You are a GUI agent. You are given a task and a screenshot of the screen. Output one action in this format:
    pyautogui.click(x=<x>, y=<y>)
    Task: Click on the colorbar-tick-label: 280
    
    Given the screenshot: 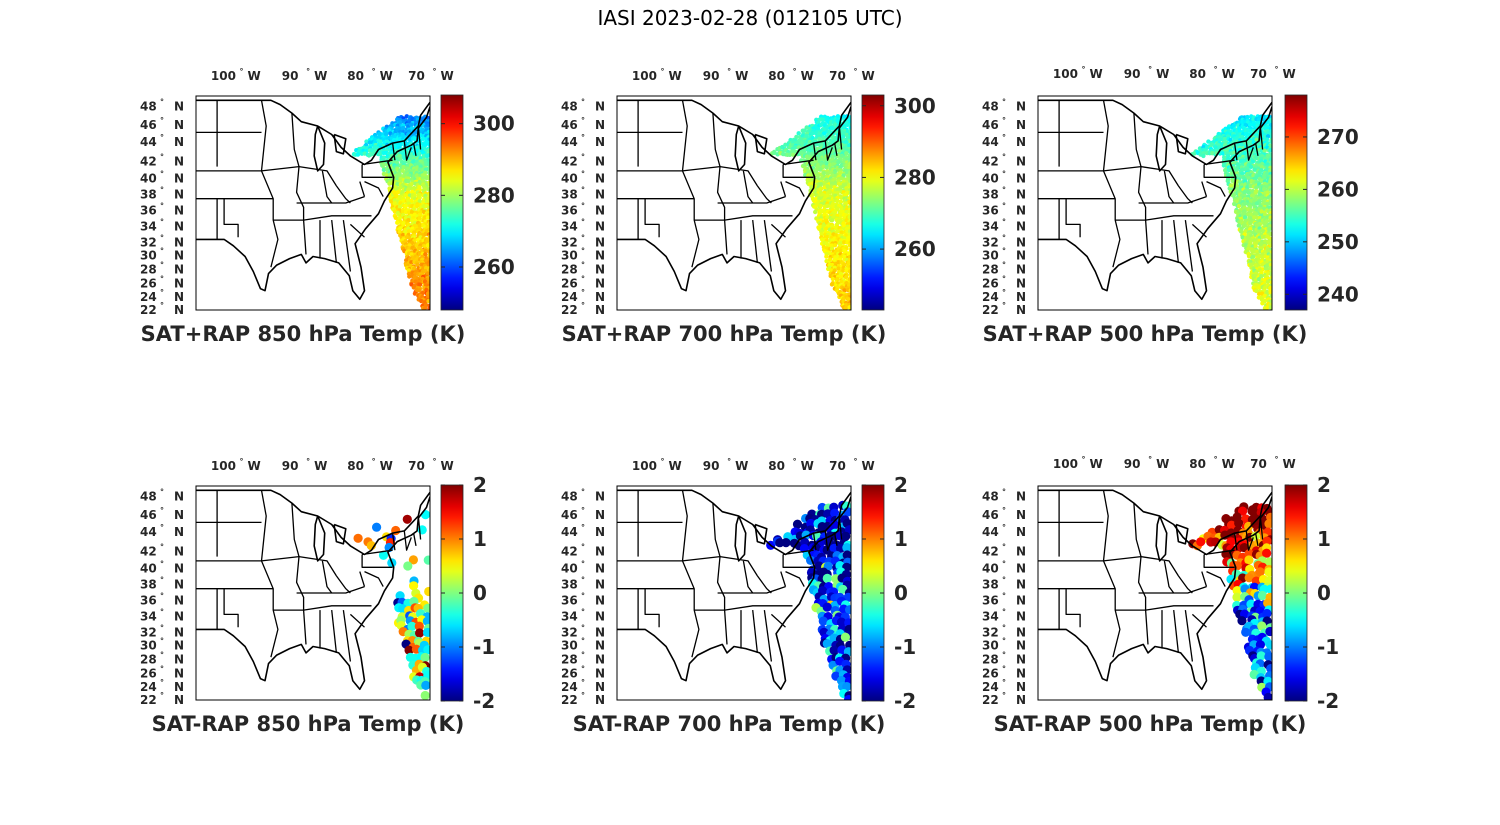 What is the action you would take?
    pyautogui.click(x=494, y=195)
    